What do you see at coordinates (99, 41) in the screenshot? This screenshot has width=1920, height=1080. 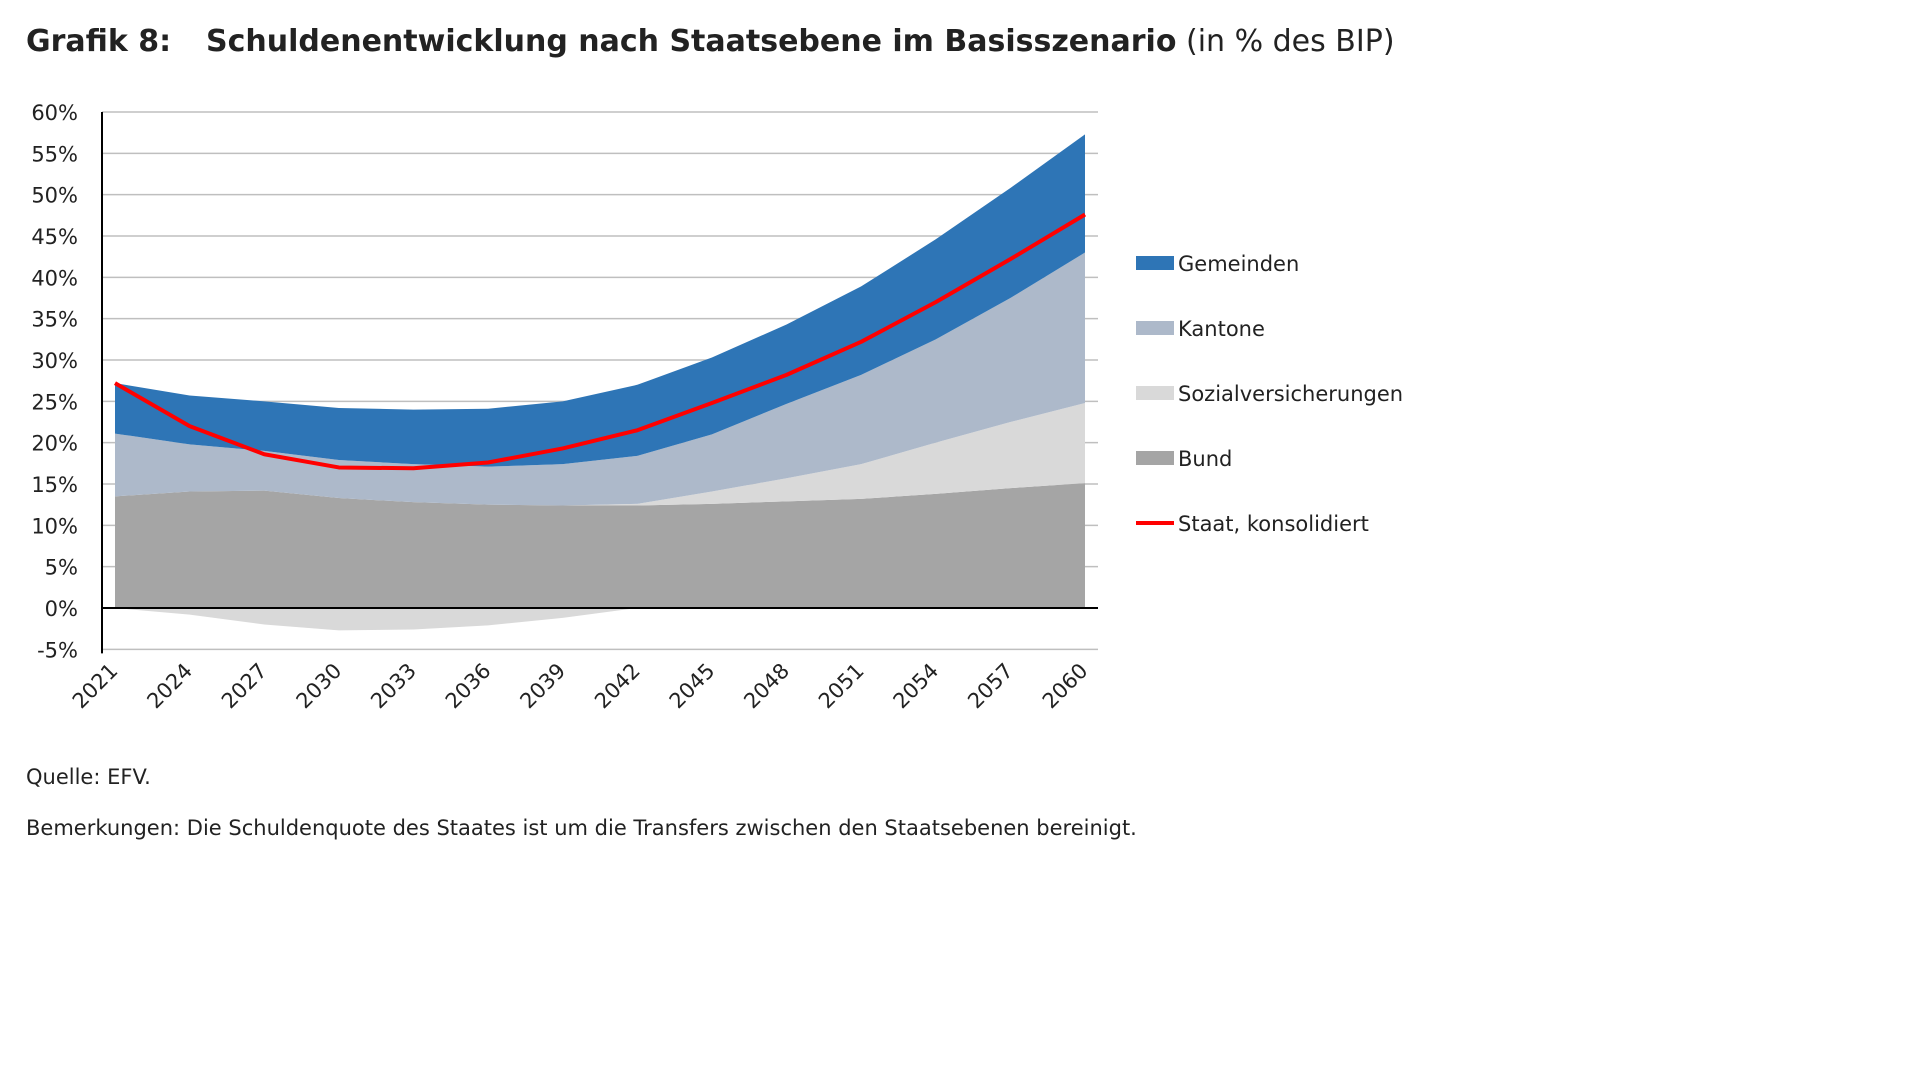 I see `figure-number: Grafik 8:` at bounding box center [99, 41].